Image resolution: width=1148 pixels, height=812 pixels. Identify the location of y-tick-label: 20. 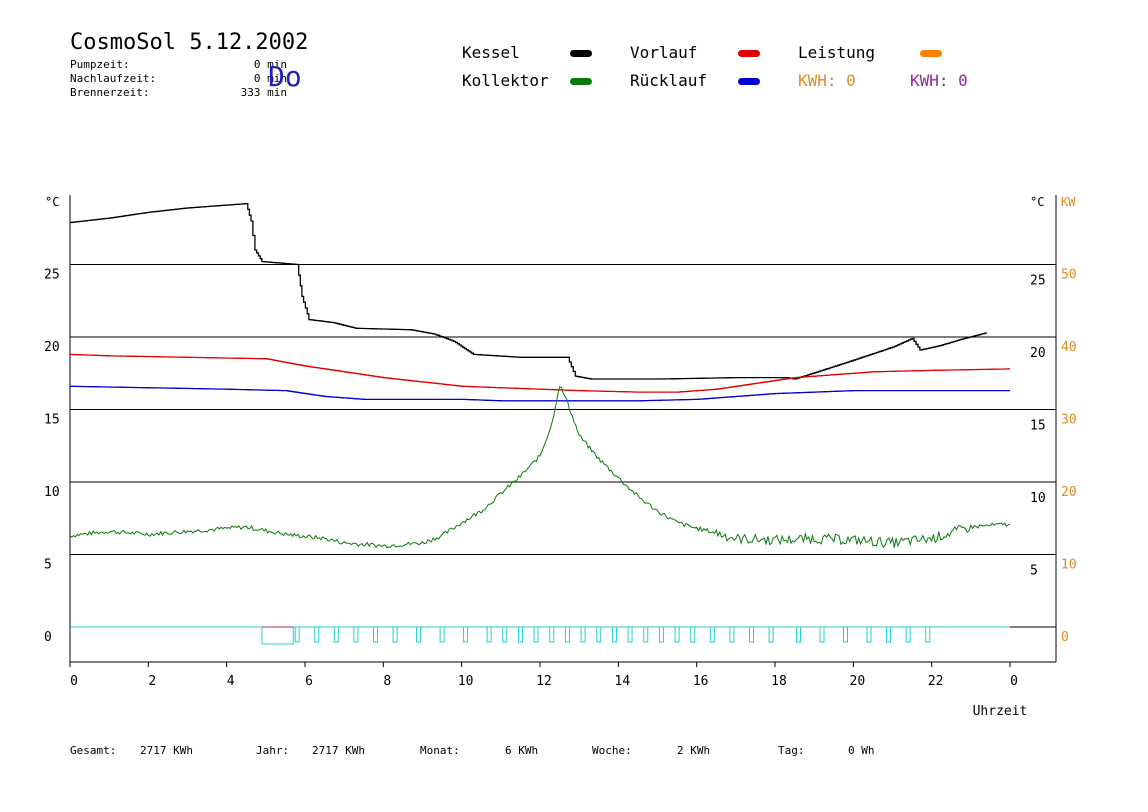
(52, 347).